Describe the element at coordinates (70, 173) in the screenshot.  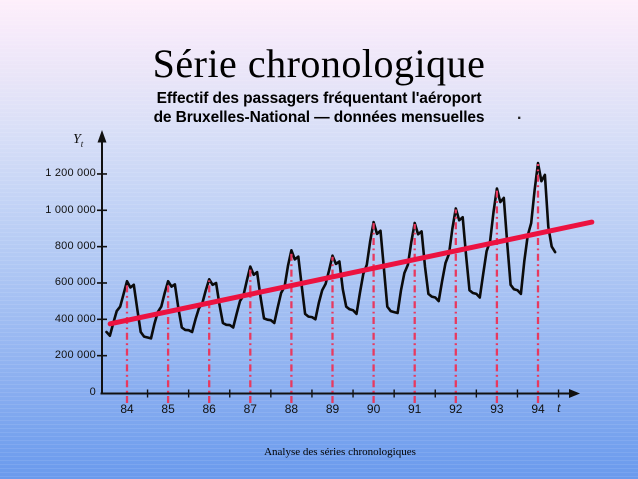
I see `y-tick-label: 1 200 000` at that location.